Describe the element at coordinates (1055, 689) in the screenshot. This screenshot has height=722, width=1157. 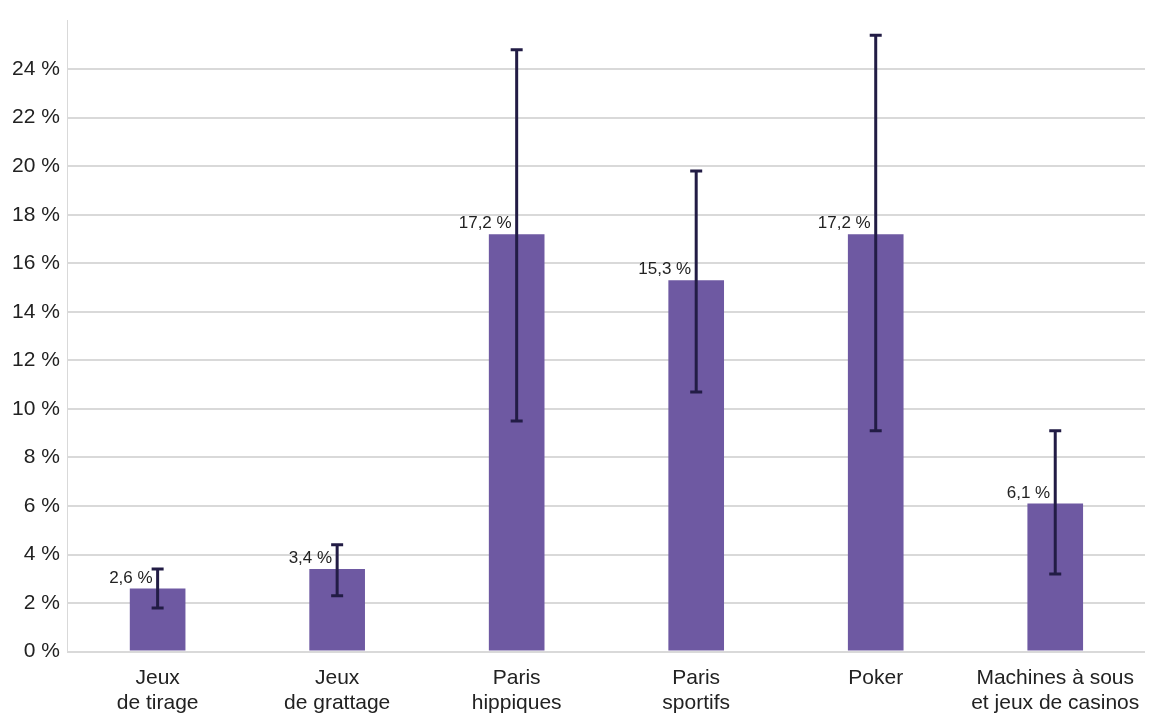
I see `x-tick-label: Machines à sous et jeux de casinos` at that location.